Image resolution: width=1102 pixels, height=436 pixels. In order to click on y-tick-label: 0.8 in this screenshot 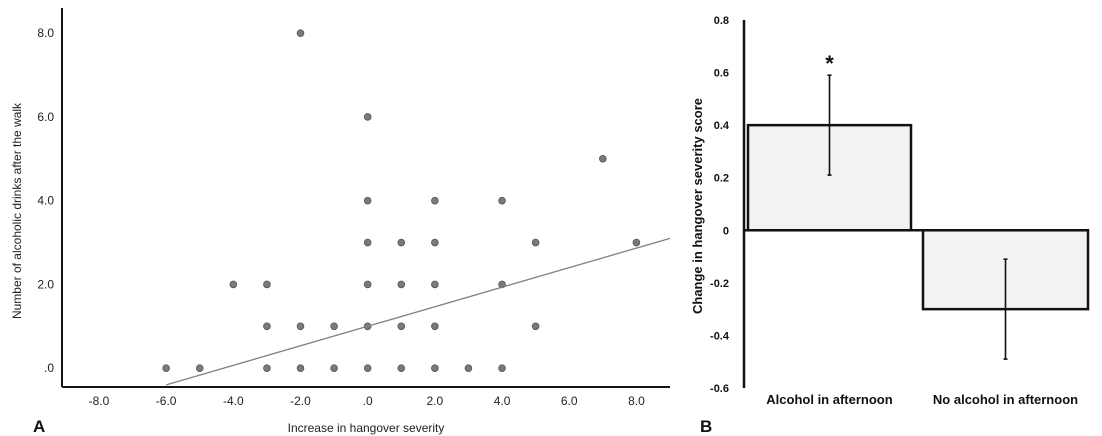, I will do `click(721, 21)`.